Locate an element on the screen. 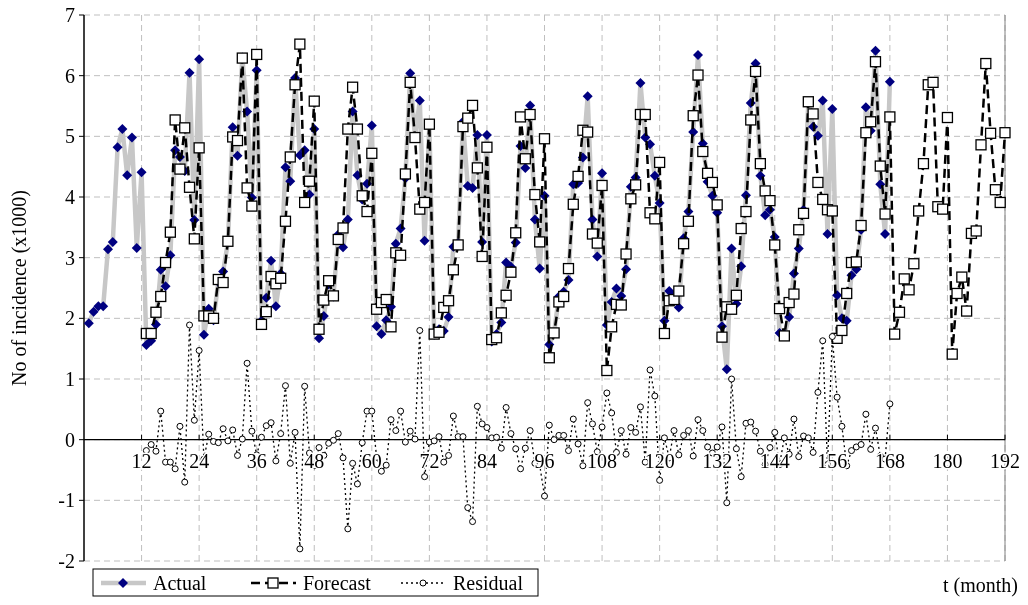 This screenshot has width=1028, height=605. x-tick-label: 24 is located at coordinates (199, 460).